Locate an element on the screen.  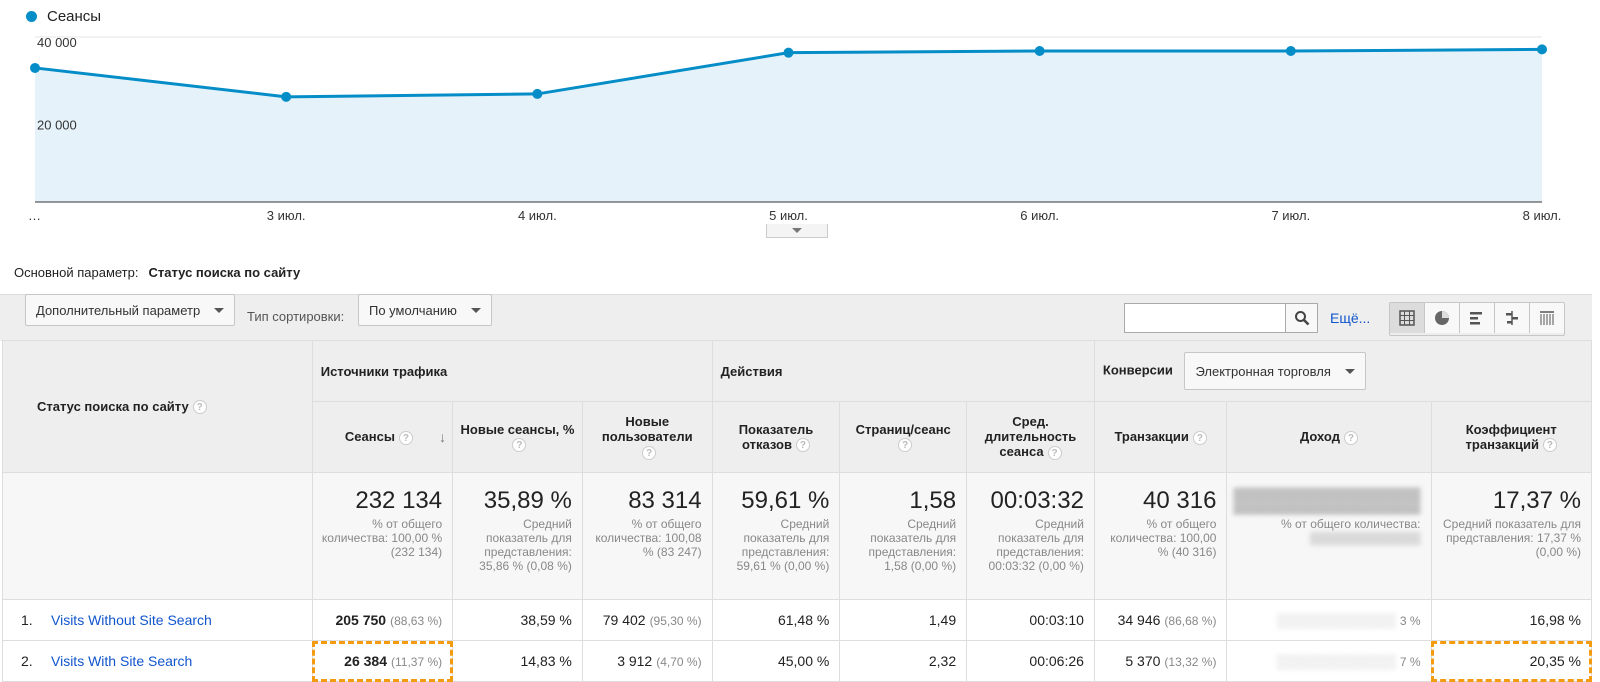
pivot-view-button is located at coordinates (1547, 318).